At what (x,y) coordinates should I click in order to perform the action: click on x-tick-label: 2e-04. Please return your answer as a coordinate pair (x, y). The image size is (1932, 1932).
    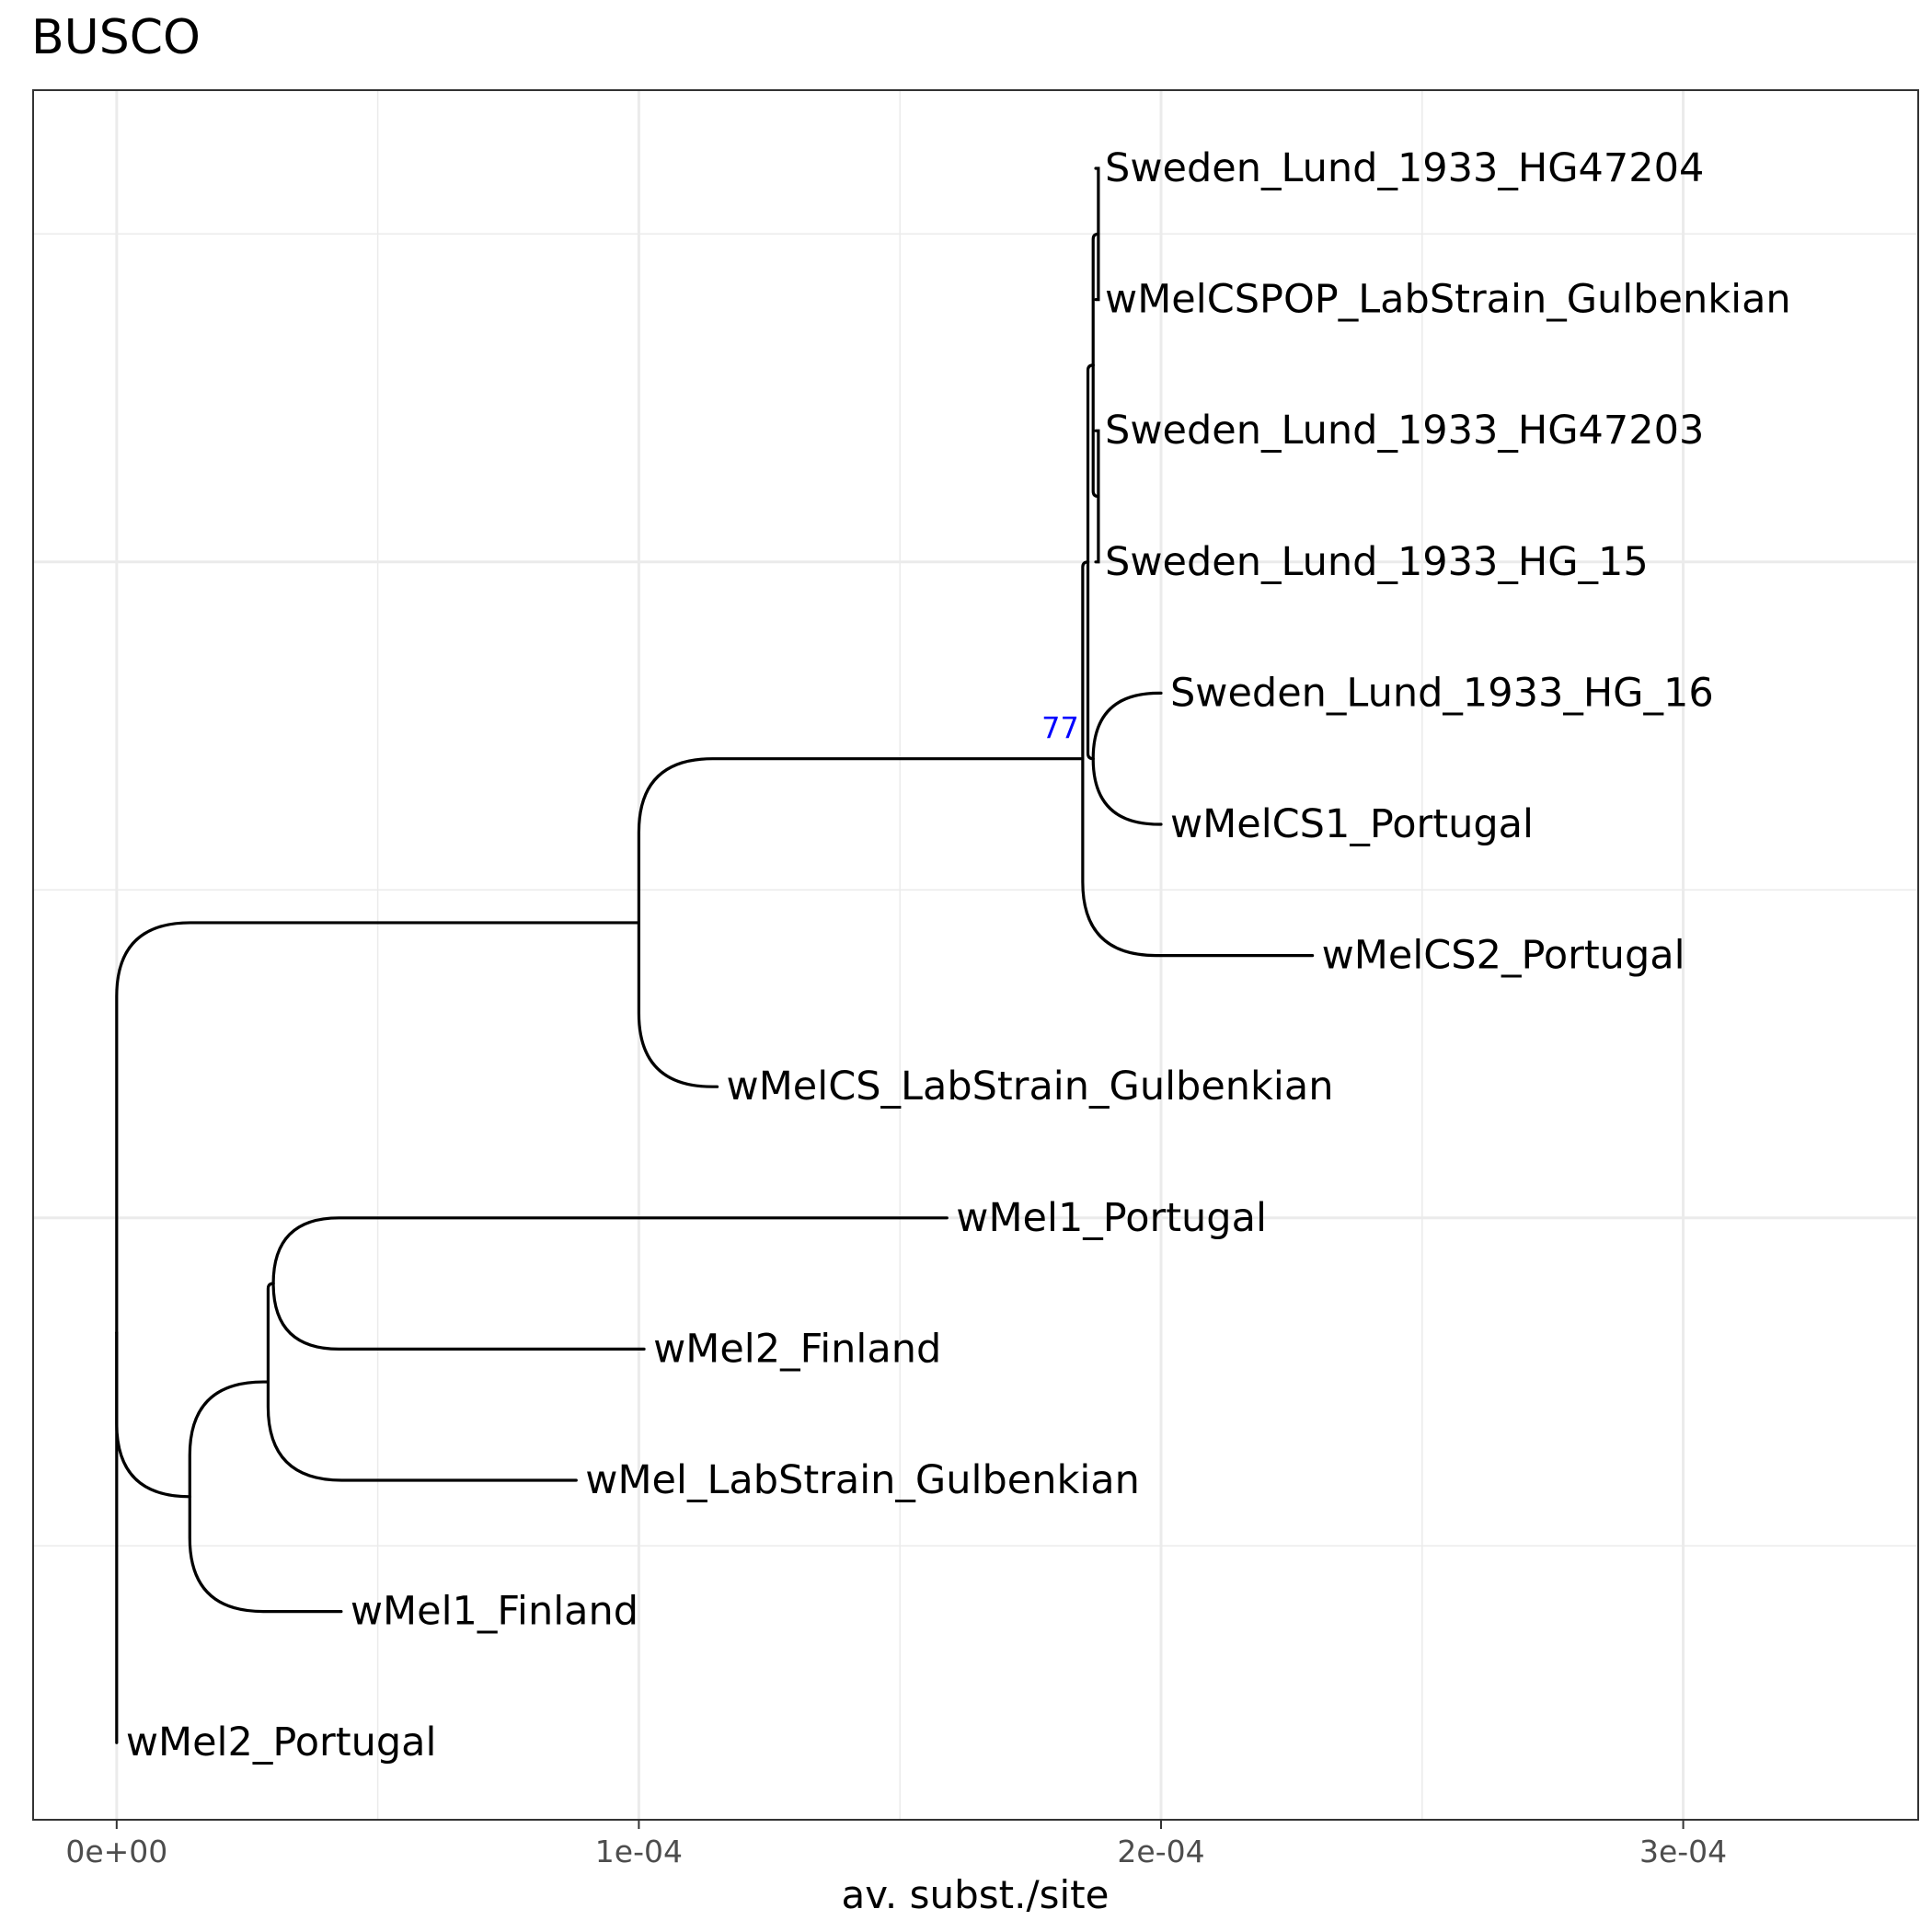
    Looking at the image, I should click on (1160, 1851).